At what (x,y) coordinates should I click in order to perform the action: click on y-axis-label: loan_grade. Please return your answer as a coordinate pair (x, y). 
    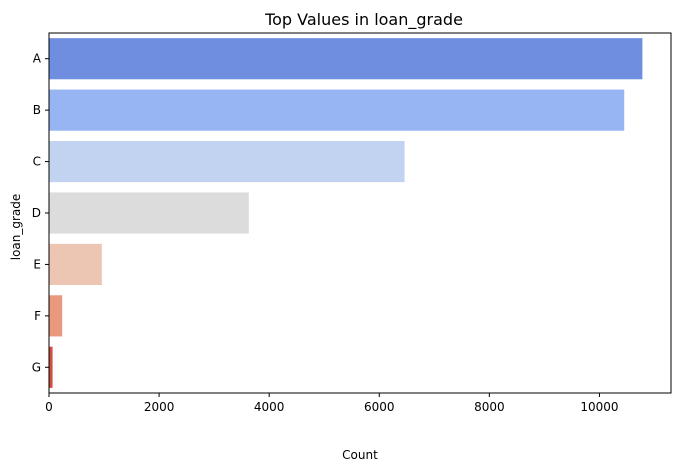
    Looking at the image, I should click on (16, 227).